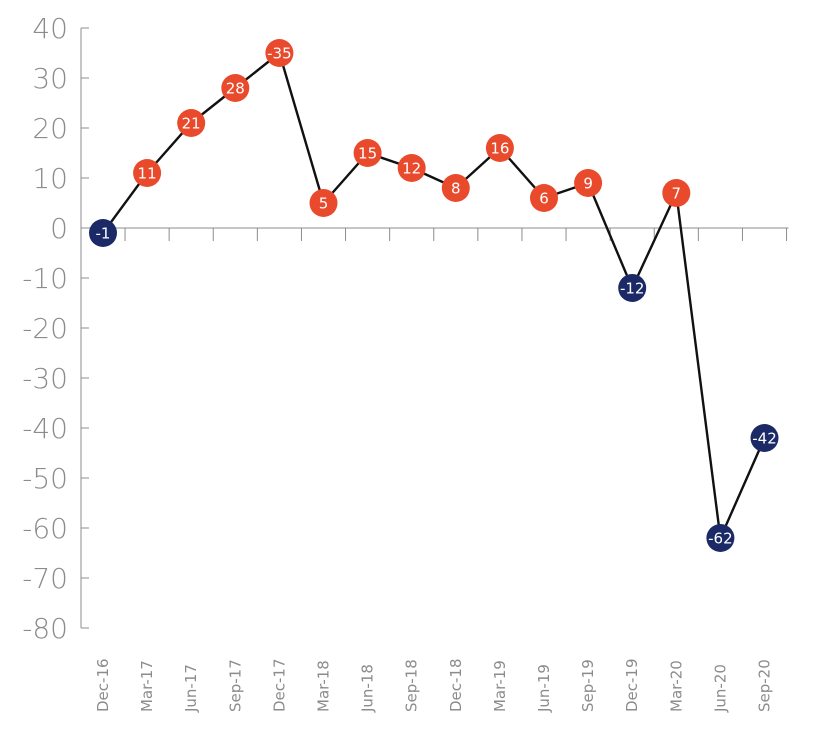  I want to click on data-label: 7, so click(677, 194).